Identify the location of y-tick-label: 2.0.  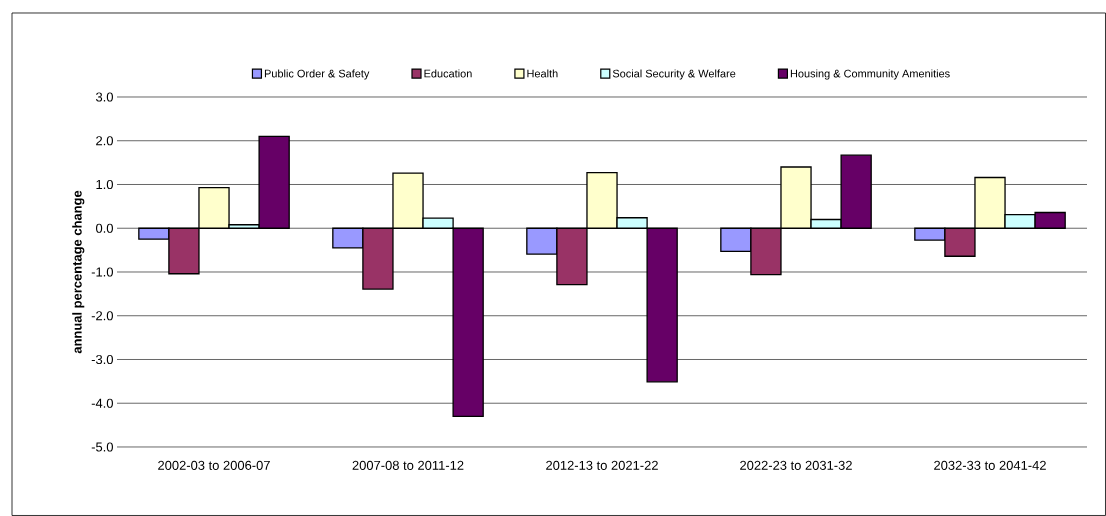
(104, 141).